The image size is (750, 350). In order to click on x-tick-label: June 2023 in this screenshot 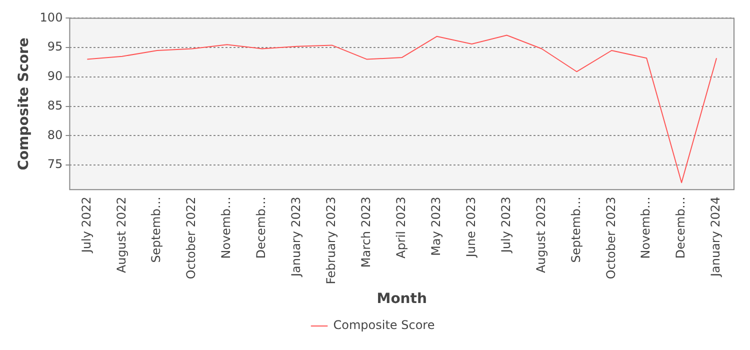, I will do `click(471, 227)`.